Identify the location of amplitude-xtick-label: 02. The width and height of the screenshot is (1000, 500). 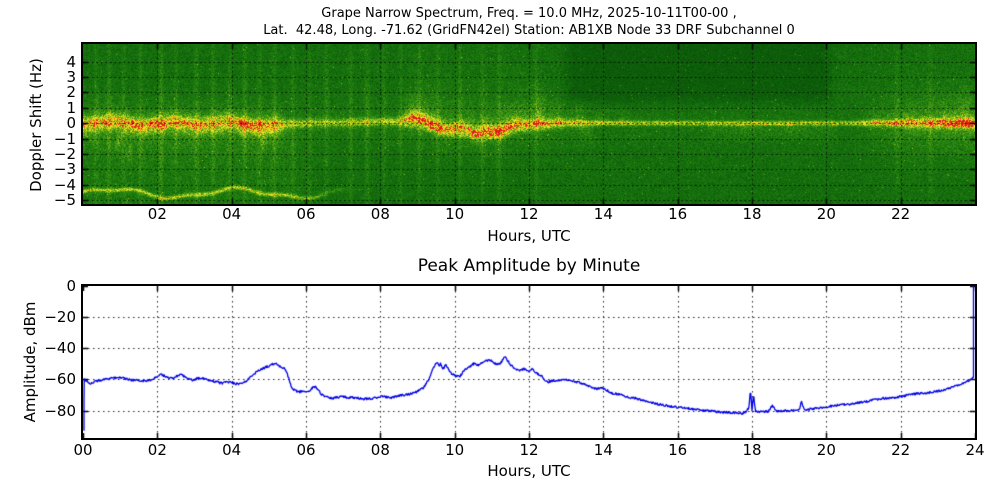
(157, 450).